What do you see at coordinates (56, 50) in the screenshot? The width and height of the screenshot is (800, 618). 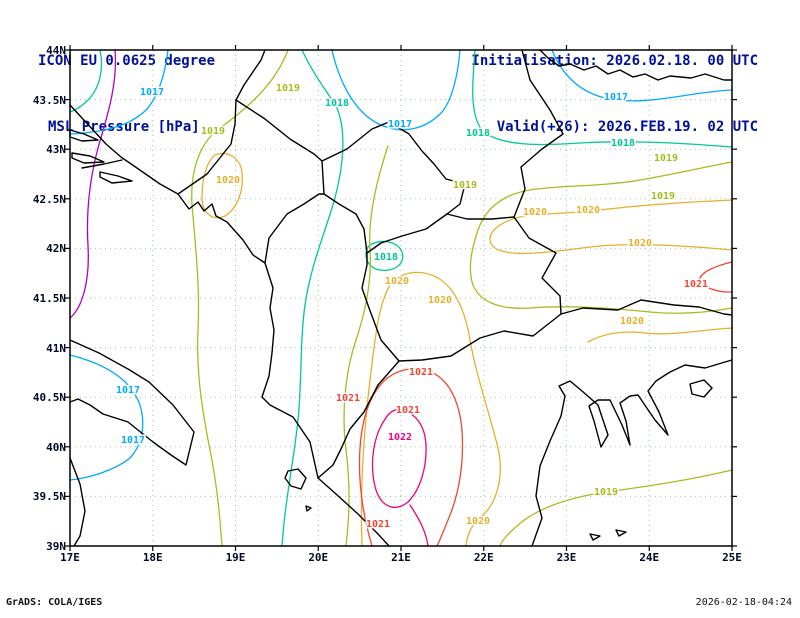 I see `y-axis-tick-label: 44N` at bounding box center [56, 50].